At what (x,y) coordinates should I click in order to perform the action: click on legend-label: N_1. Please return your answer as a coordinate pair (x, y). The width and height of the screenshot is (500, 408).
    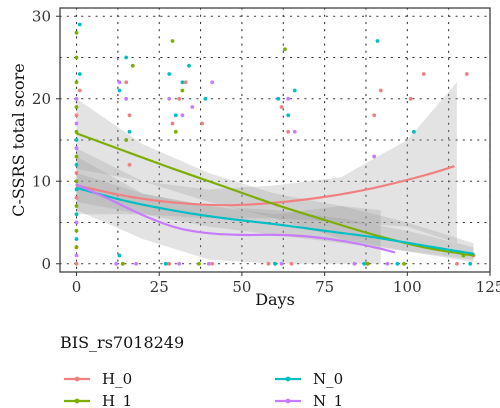
    Looking at the image, I should click on (328, 400).